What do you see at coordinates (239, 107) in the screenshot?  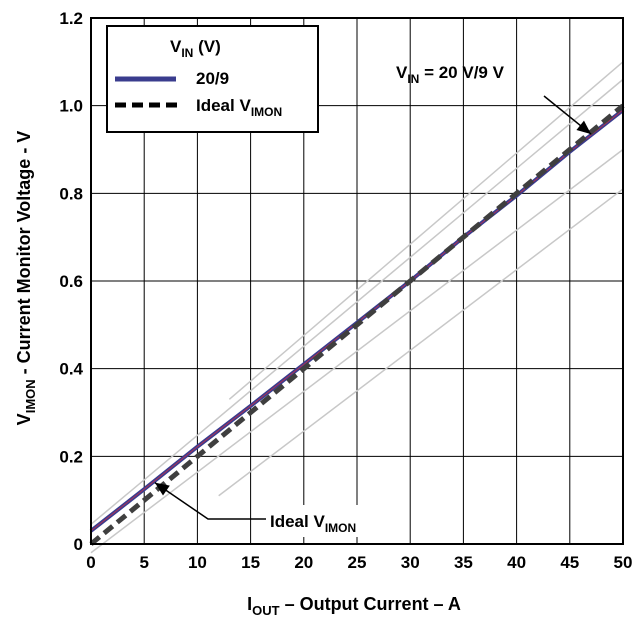 I see `legend-label-ideal: Ideal VIMON` at bounding box center [239, 107].